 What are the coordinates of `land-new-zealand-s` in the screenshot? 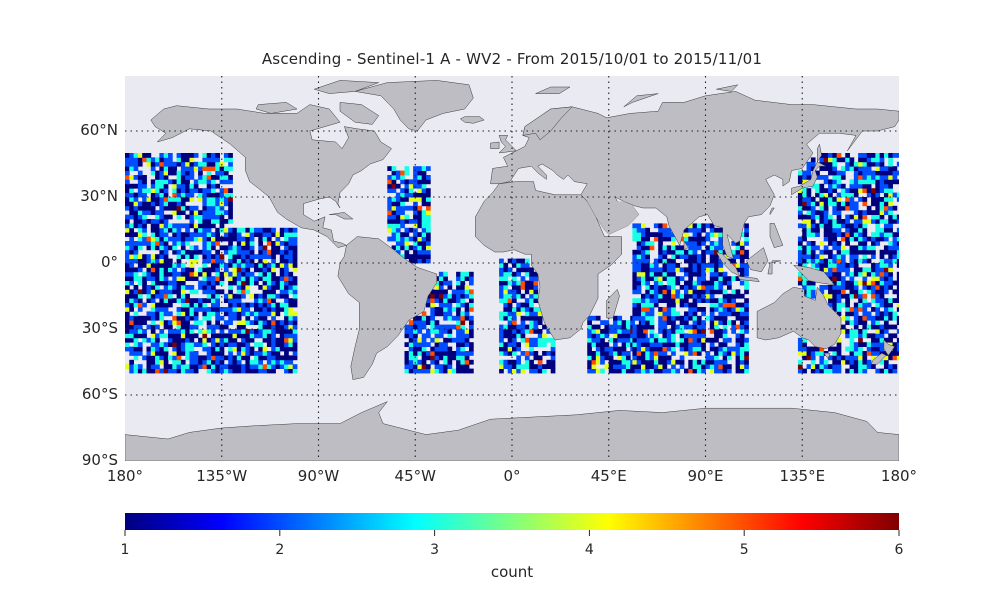 It's located at (878, 358).